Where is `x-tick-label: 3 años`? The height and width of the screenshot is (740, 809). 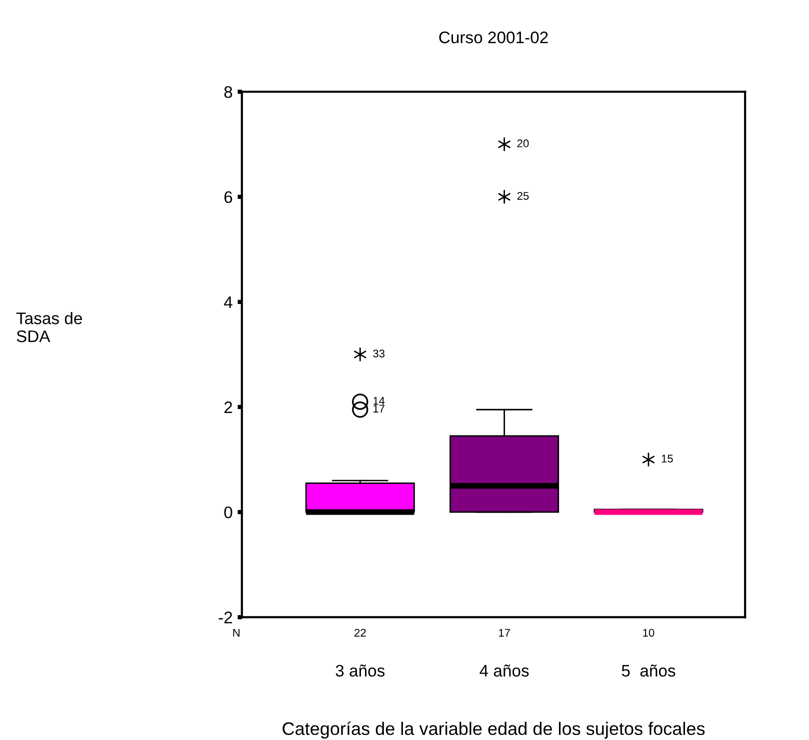
x-tick-label: 3 años is located at coordinates (360, 670).